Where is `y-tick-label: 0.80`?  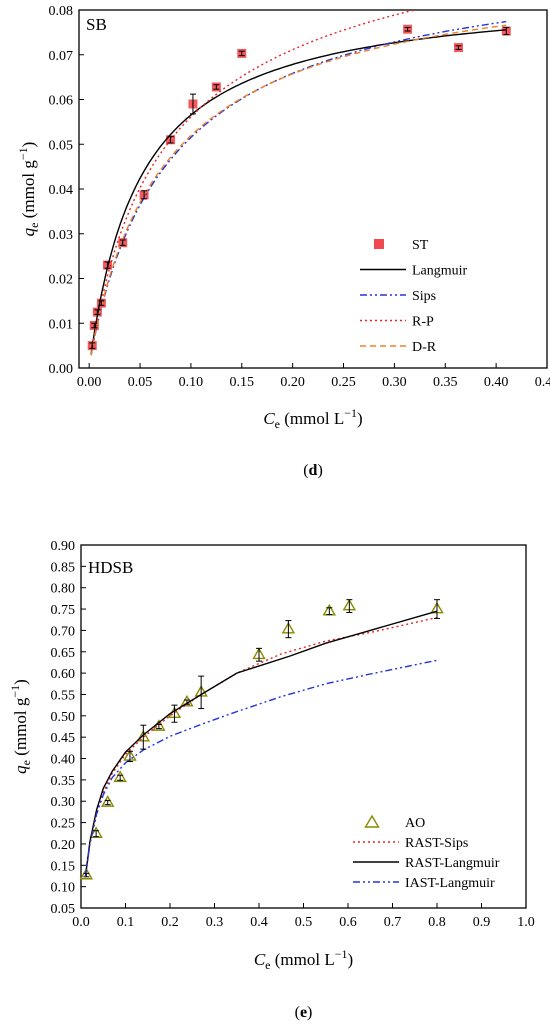
y-tick-label: 0.80 is located at coordinates (63, 589).